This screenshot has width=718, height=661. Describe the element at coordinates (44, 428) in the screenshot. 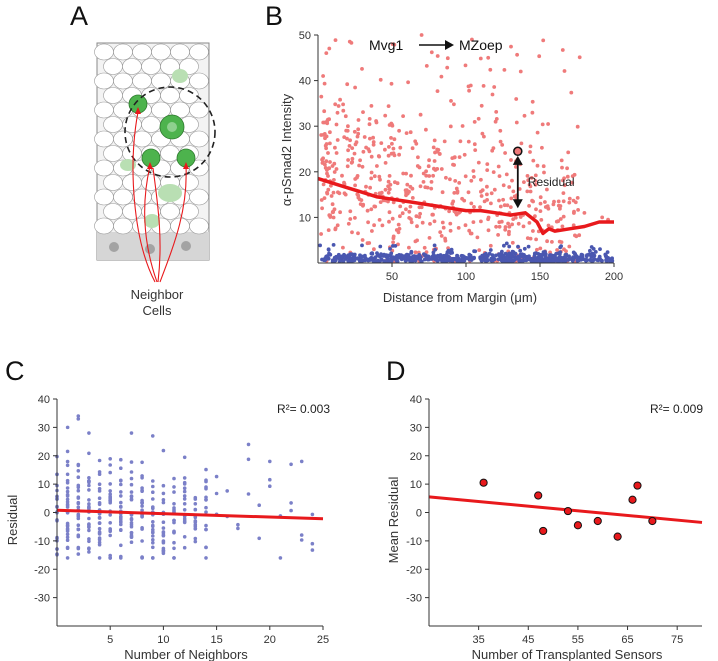

I see `y-tick-label: 30` at that location.